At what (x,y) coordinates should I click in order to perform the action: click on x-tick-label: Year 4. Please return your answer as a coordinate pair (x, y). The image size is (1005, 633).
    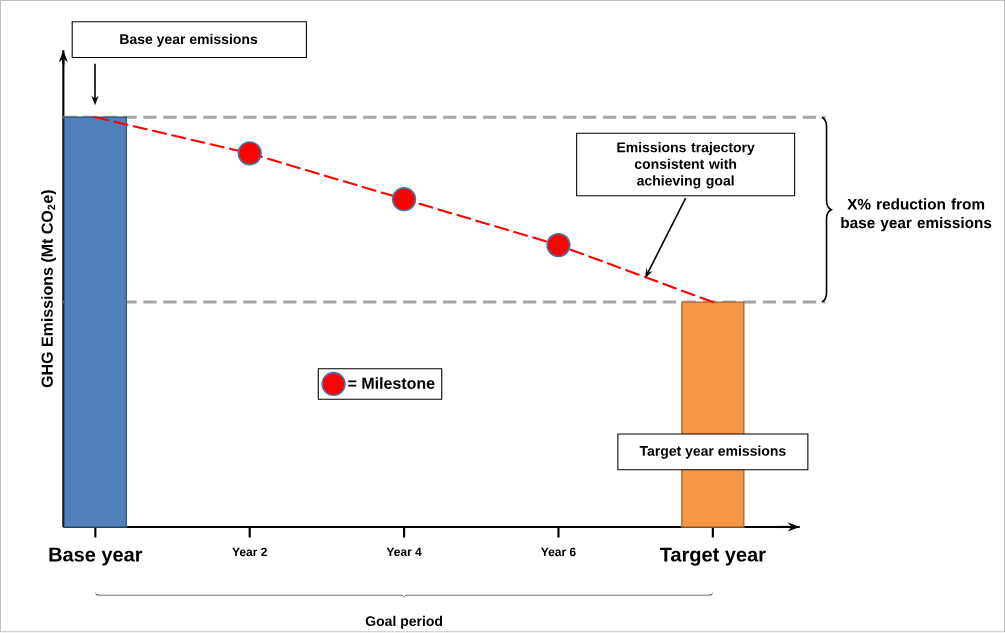
    Looking at the image, I should click on (404, 551).